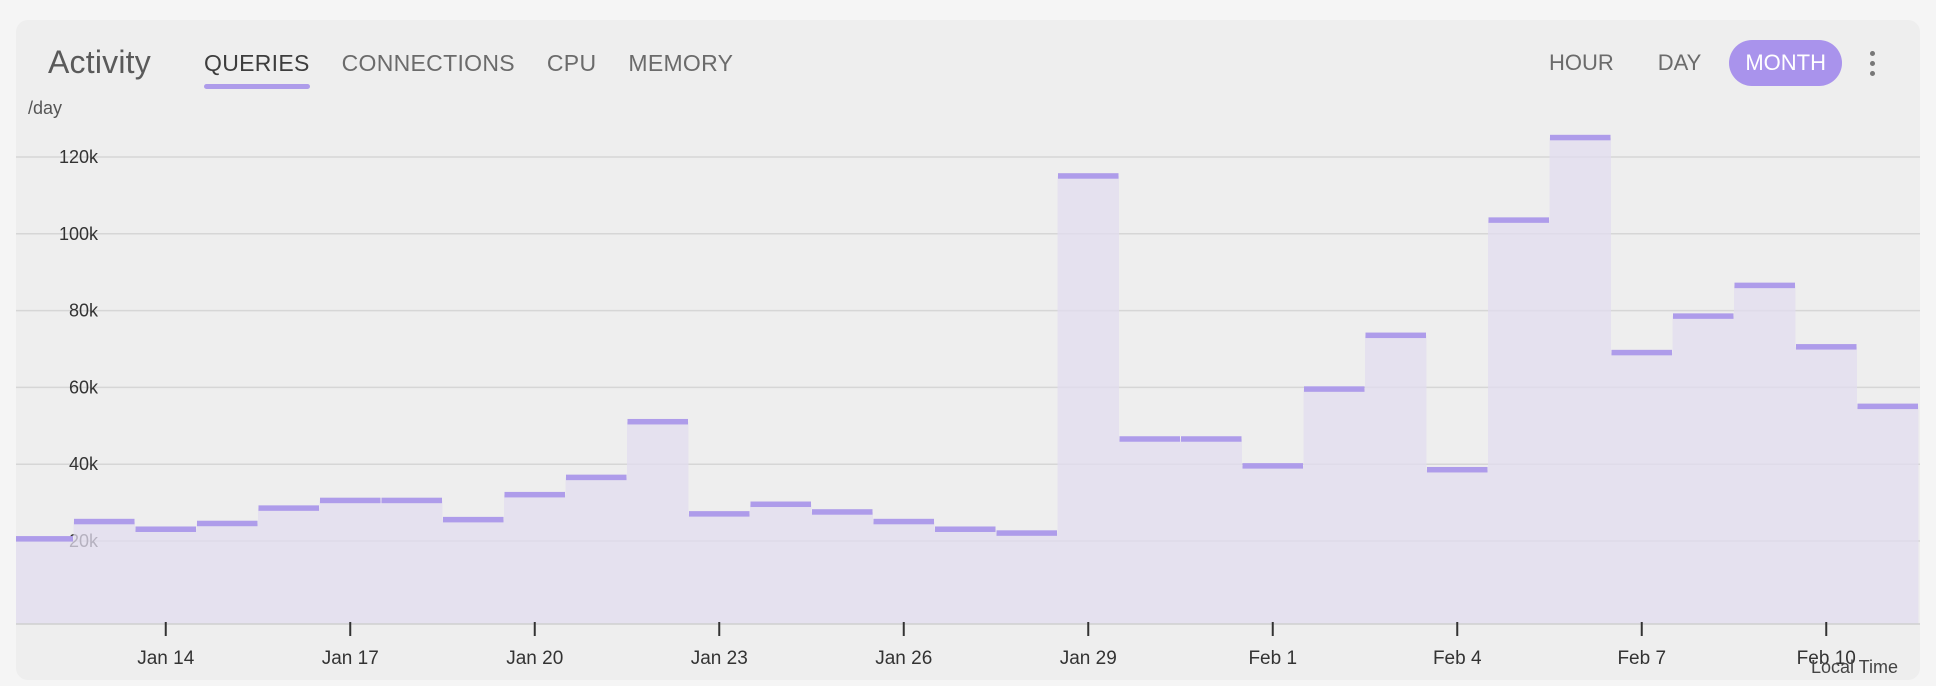 The width and height of the screenshot is (1936, 686). Describe the element at coordinates (534, 658) in the screenshot. I see `x-tick-label: Jan 20` at that location.